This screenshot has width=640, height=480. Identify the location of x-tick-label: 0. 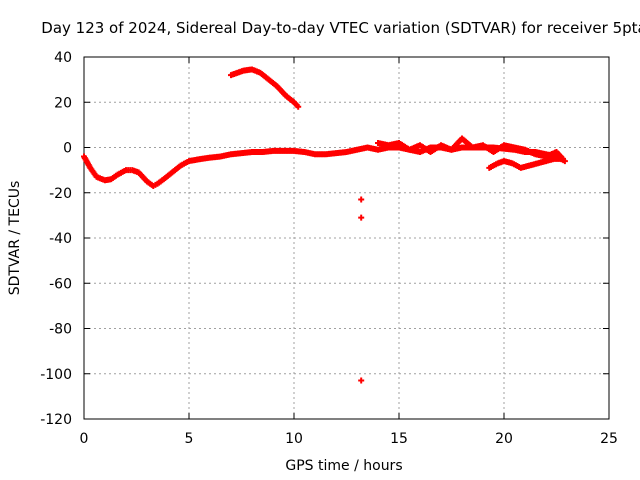
(84, 439).